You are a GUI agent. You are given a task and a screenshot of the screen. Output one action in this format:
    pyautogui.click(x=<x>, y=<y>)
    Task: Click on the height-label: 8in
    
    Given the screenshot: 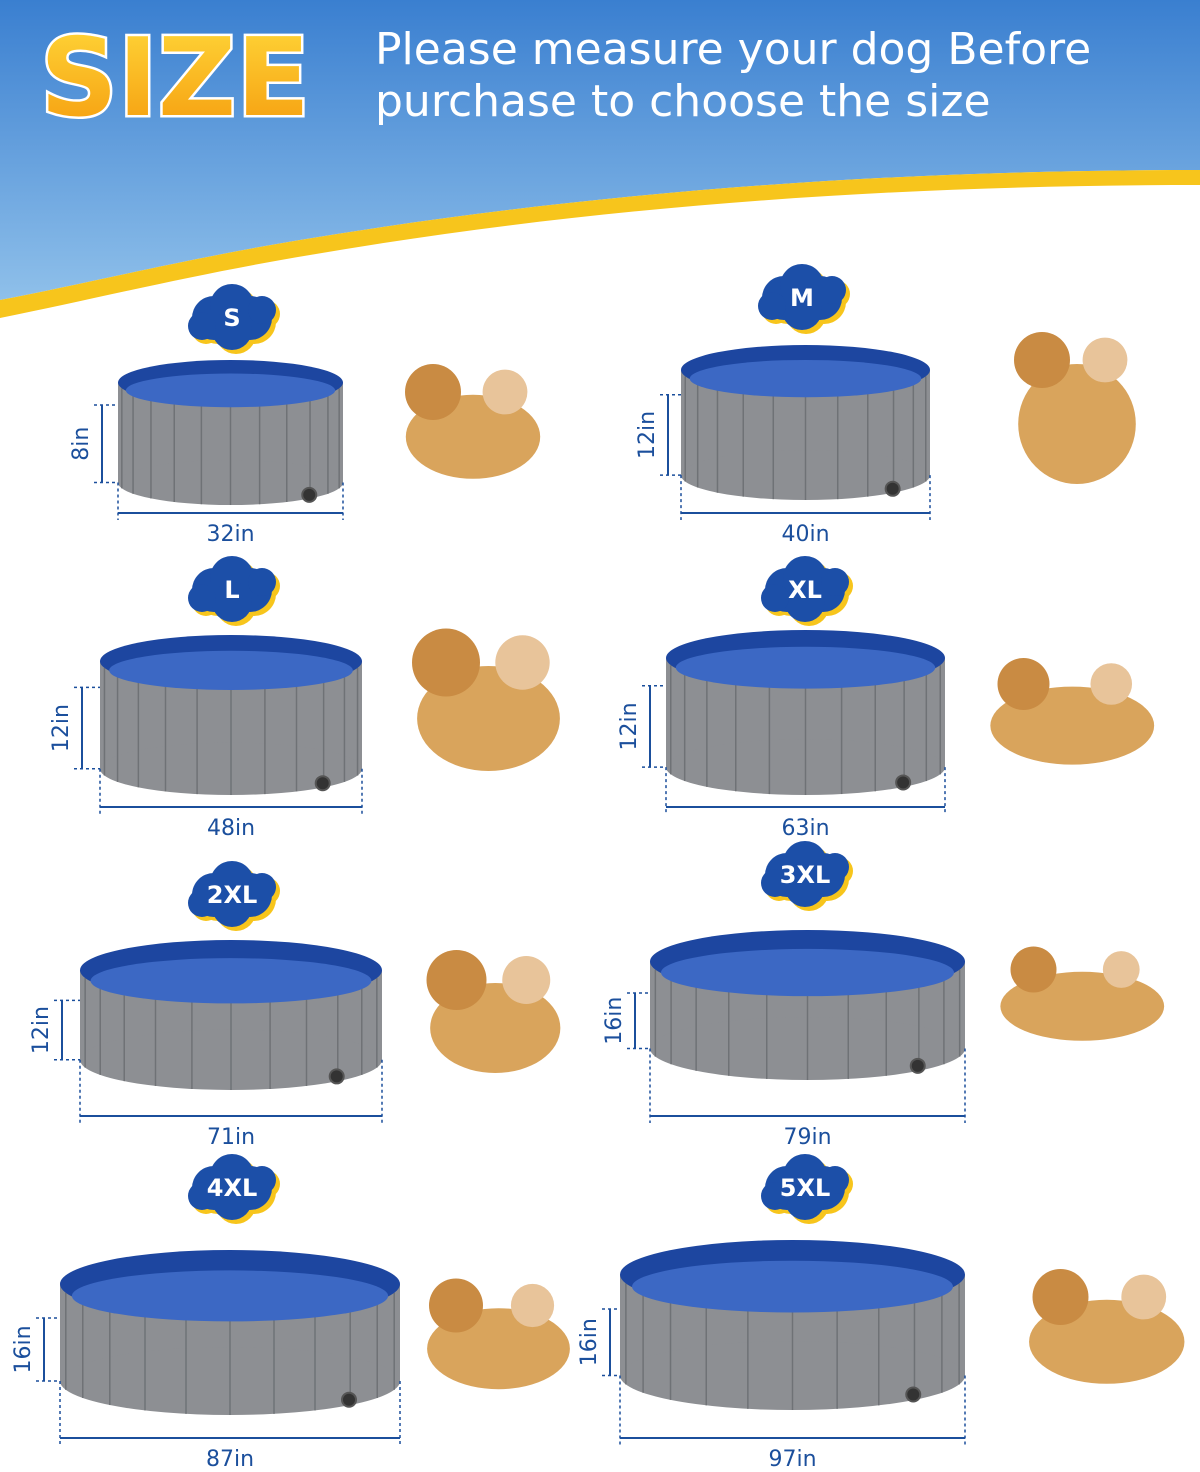 What is the action you would take?
    pyautogui.click(x=81, y=444)
    